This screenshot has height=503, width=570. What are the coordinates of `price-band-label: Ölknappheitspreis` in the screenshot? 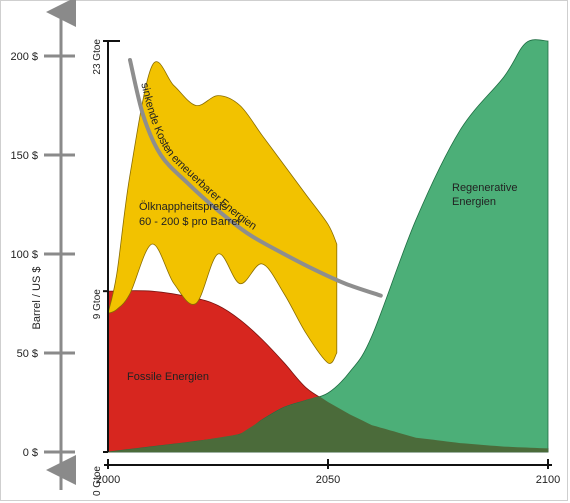 It's located at (183, 207).